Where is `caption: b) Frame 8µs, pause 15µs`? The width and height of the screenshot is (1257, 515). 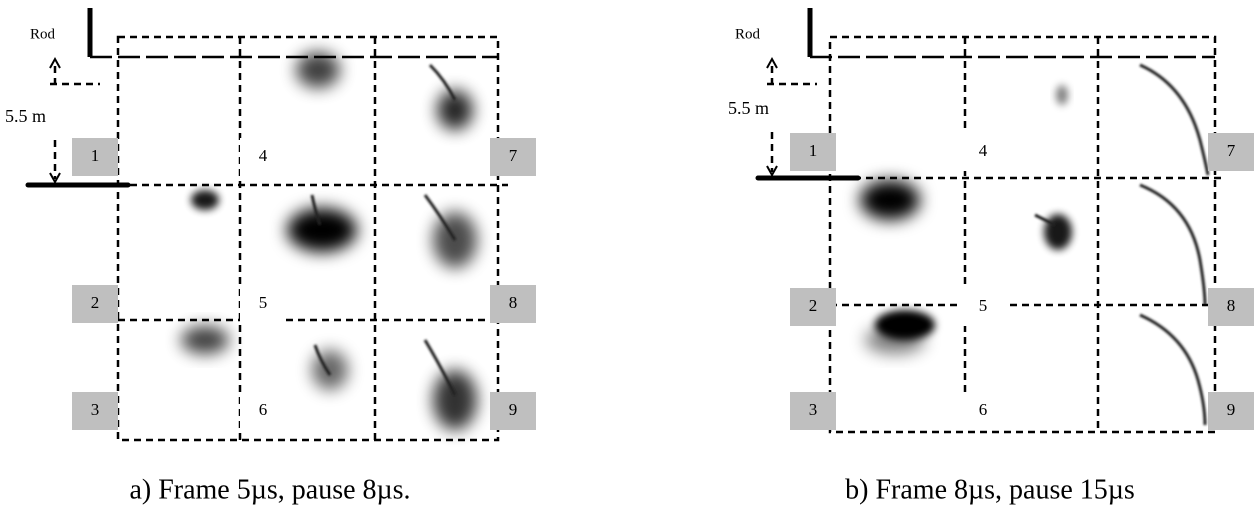 caption: b) Frame 8µs, pause 15µs is located at coordinates (990, 489).